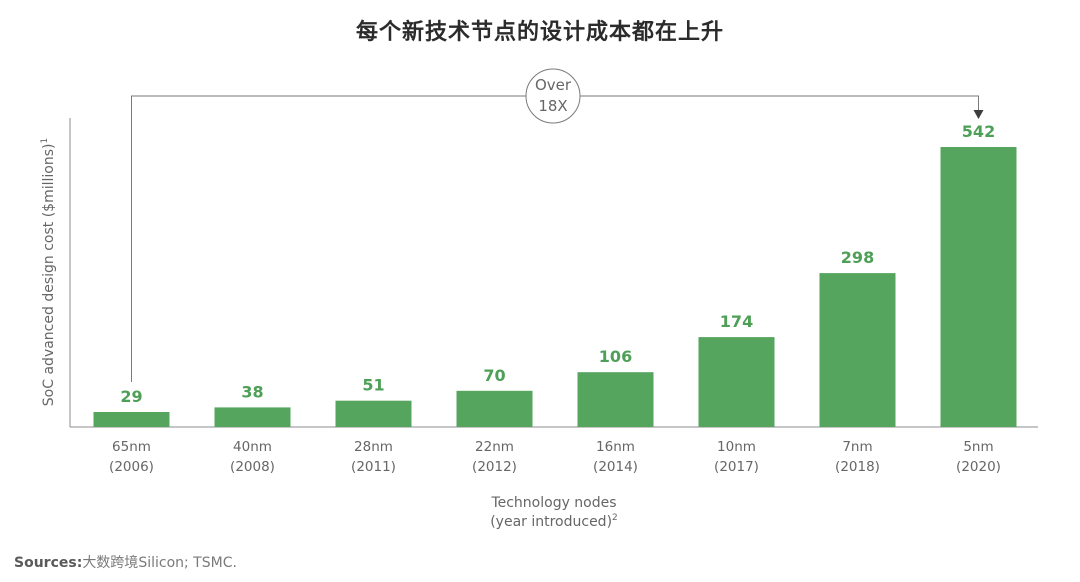  Describe the element at coordinates (48, 563) in the screenshot. I see `source-prefix: Sources:` at that location.